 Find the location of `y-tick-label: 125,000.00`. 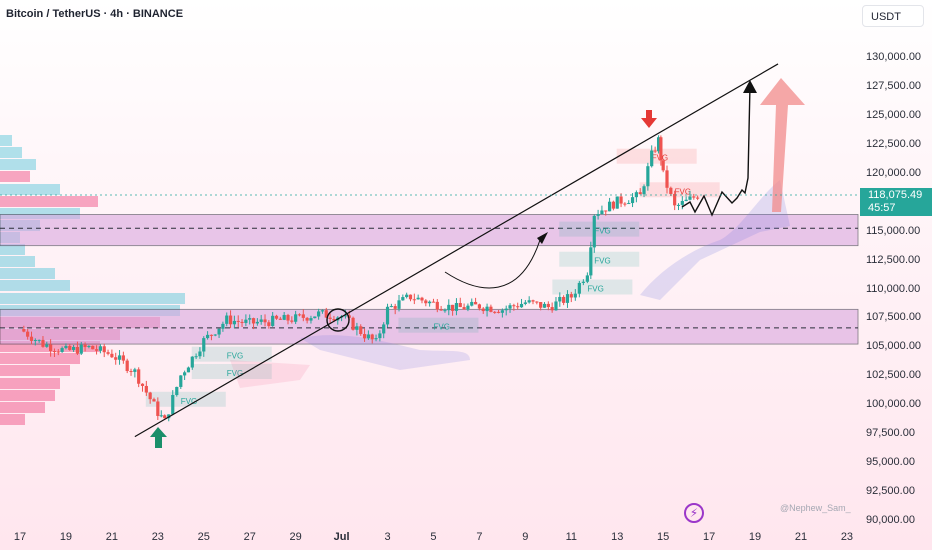

y-tick-label: 125,000.00 is located at coordinates (894, 114).